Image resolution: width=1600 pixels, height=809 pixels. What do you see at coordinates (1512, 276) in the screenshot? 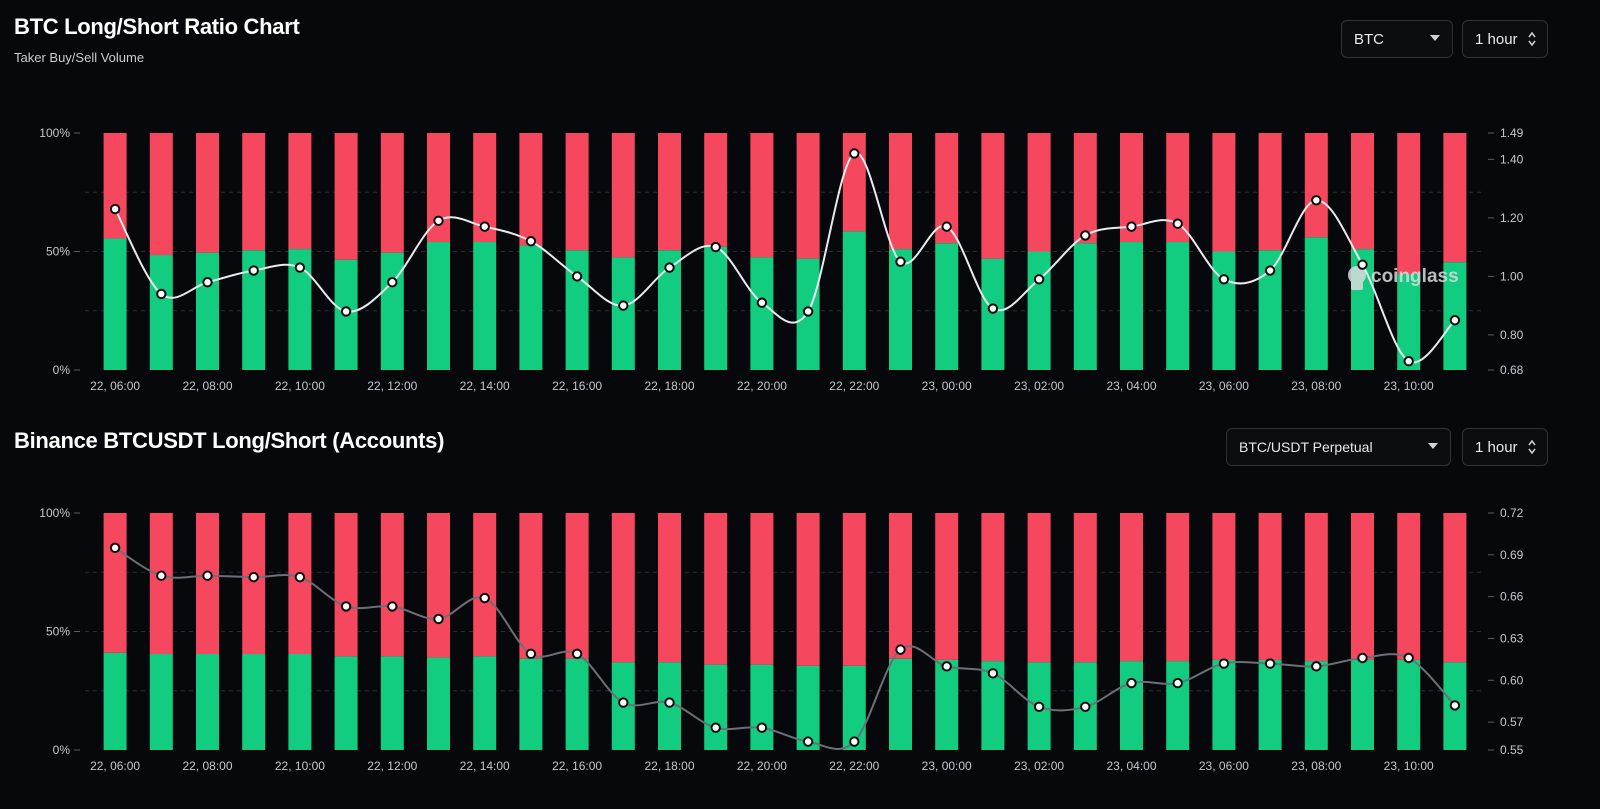
I see `y-axis-right-tick: 1.00` at bounding box center [1512, 276].